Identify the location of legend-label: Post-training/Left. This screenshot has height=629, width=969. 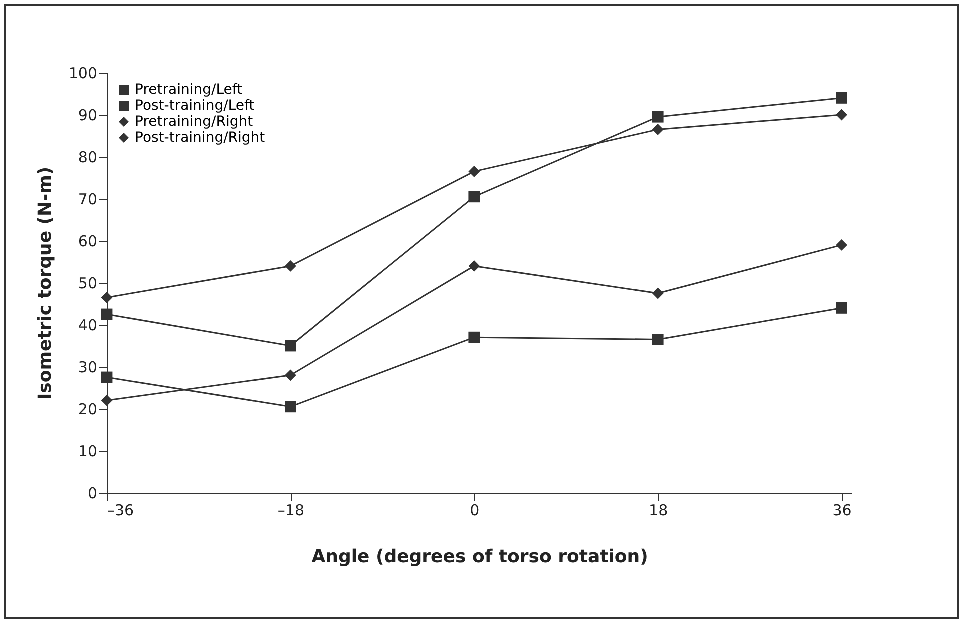
(195, 106).